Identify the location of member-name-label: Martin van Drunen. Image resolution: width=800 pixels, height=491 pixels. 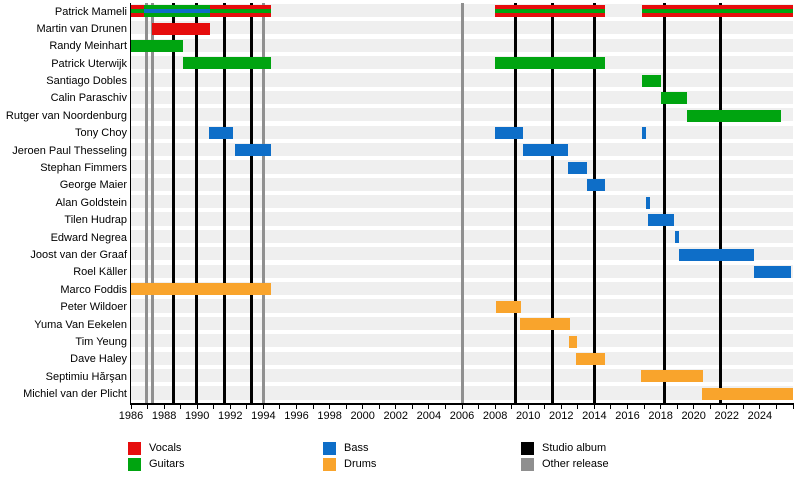
(82, 28).